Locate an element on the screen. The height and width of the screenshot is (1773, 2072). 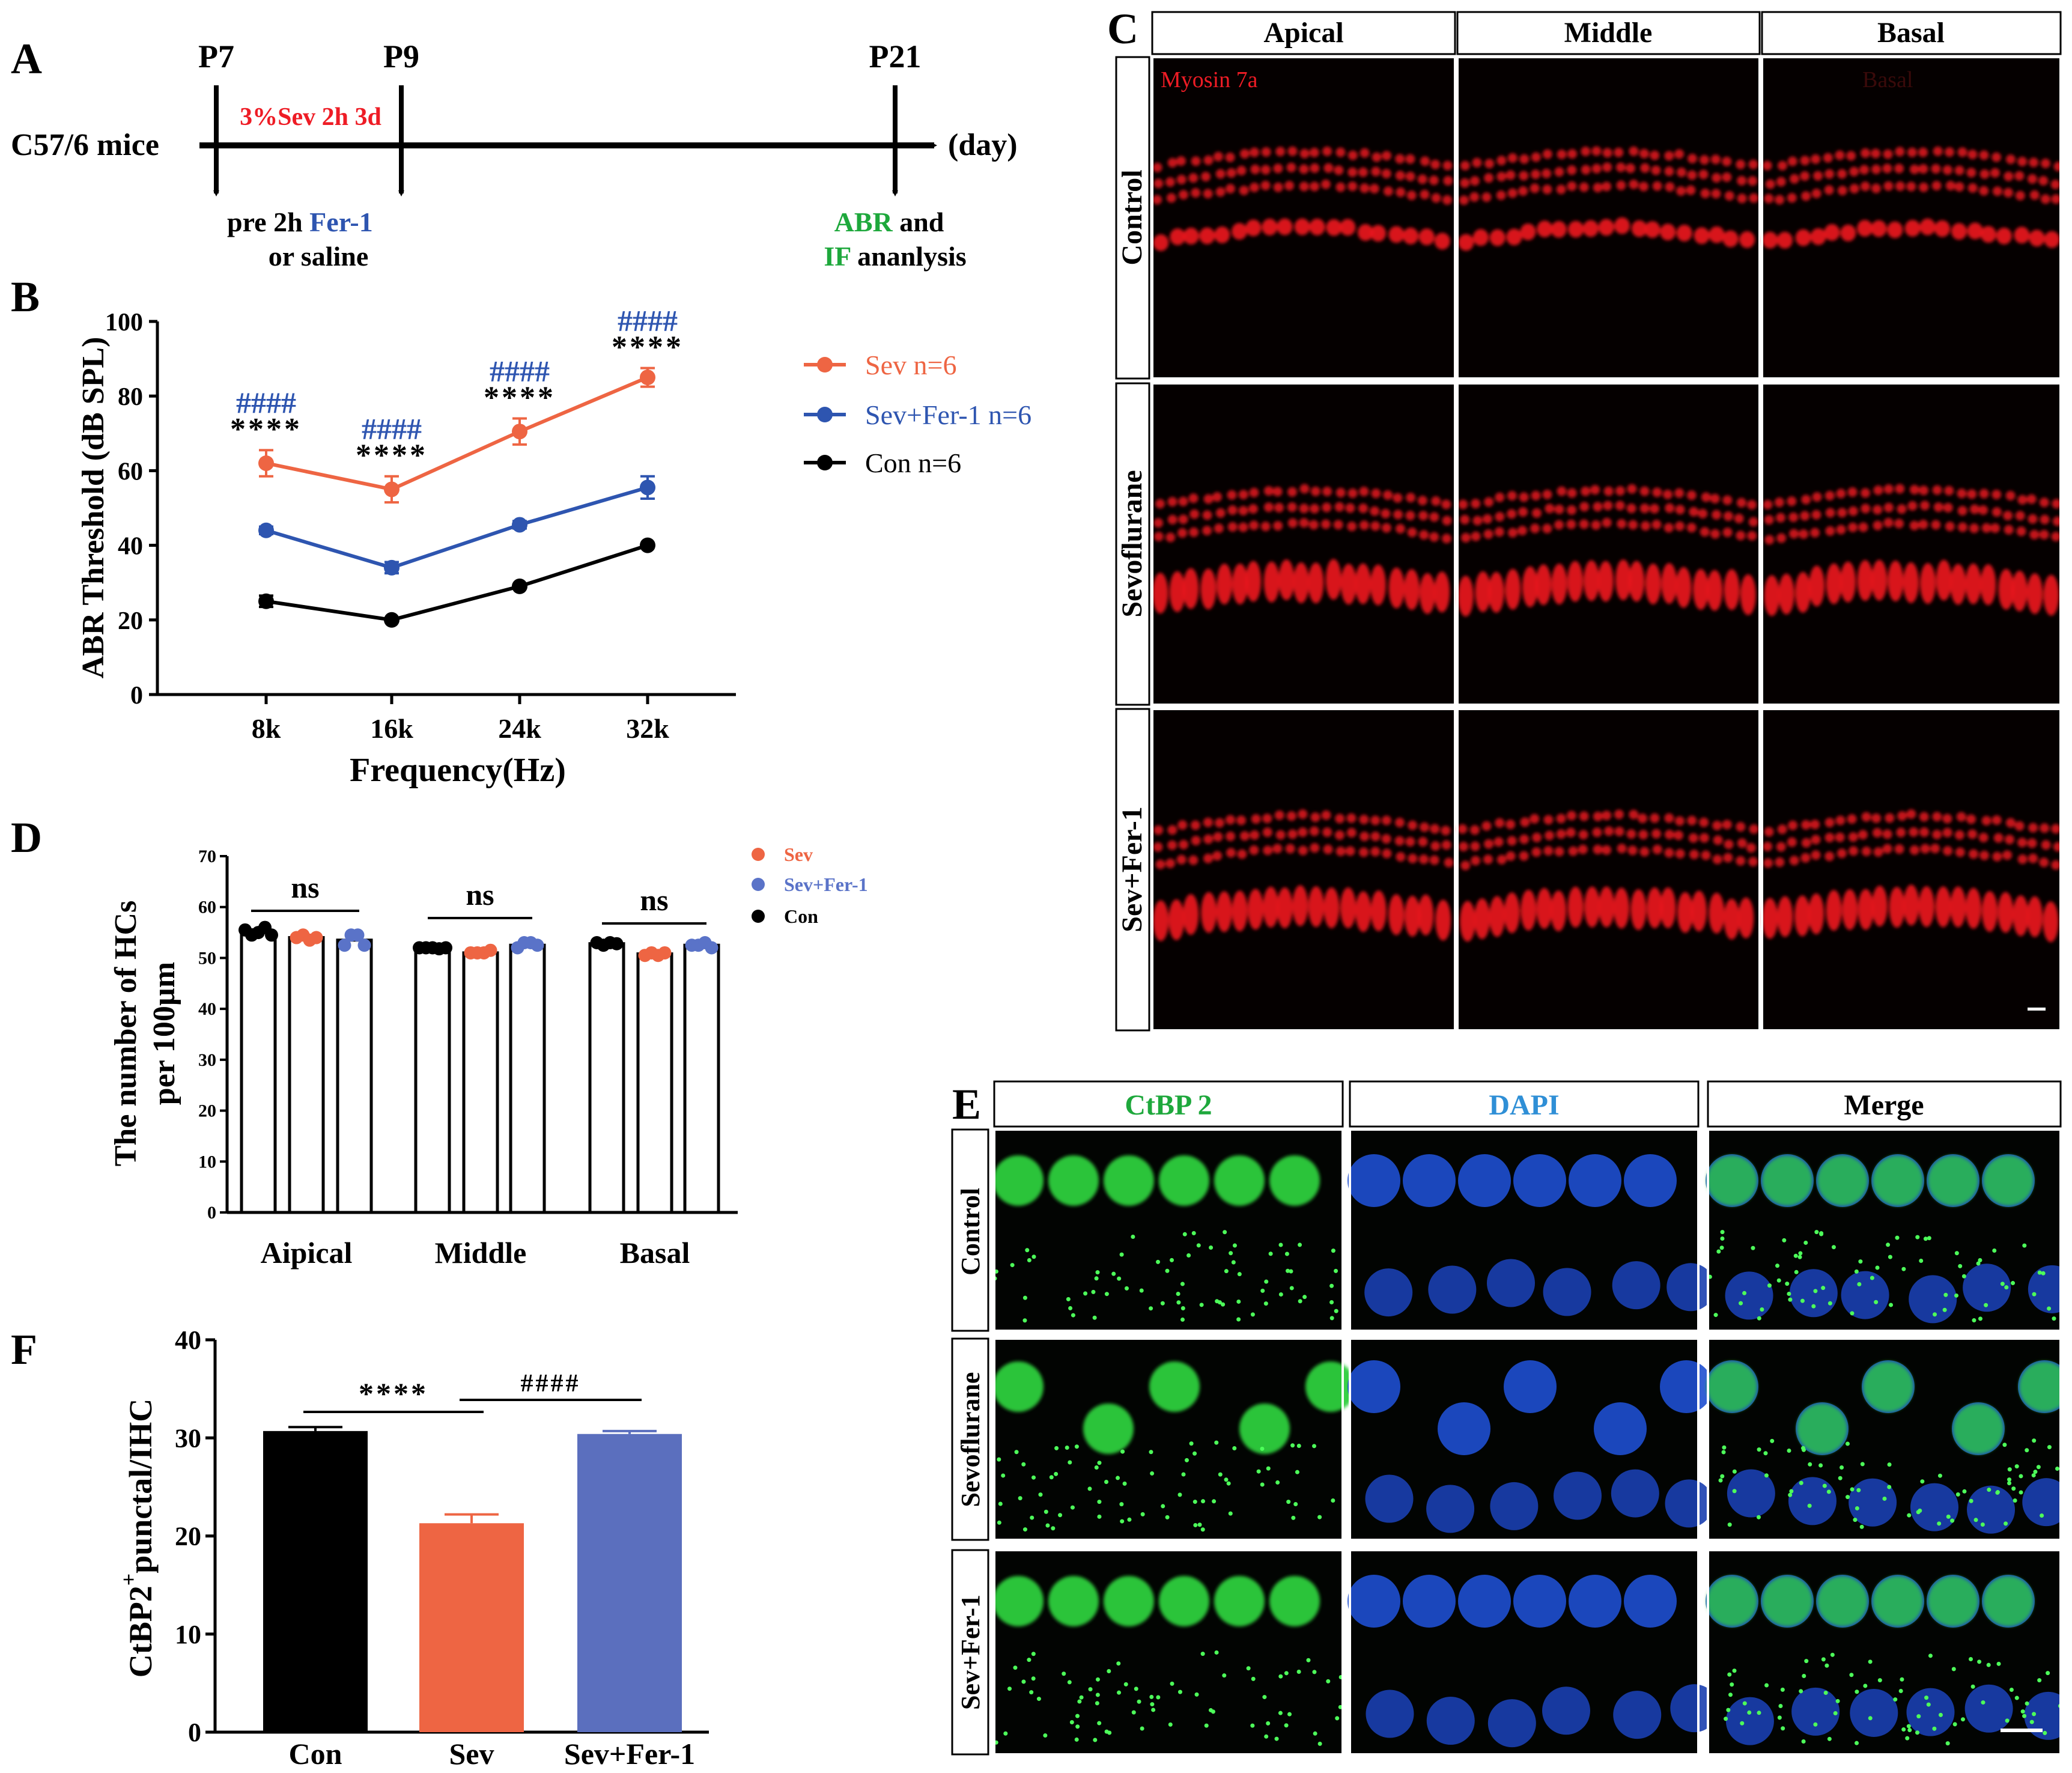
d-y-tick-label: 50 is located at coordinates (207, 958).